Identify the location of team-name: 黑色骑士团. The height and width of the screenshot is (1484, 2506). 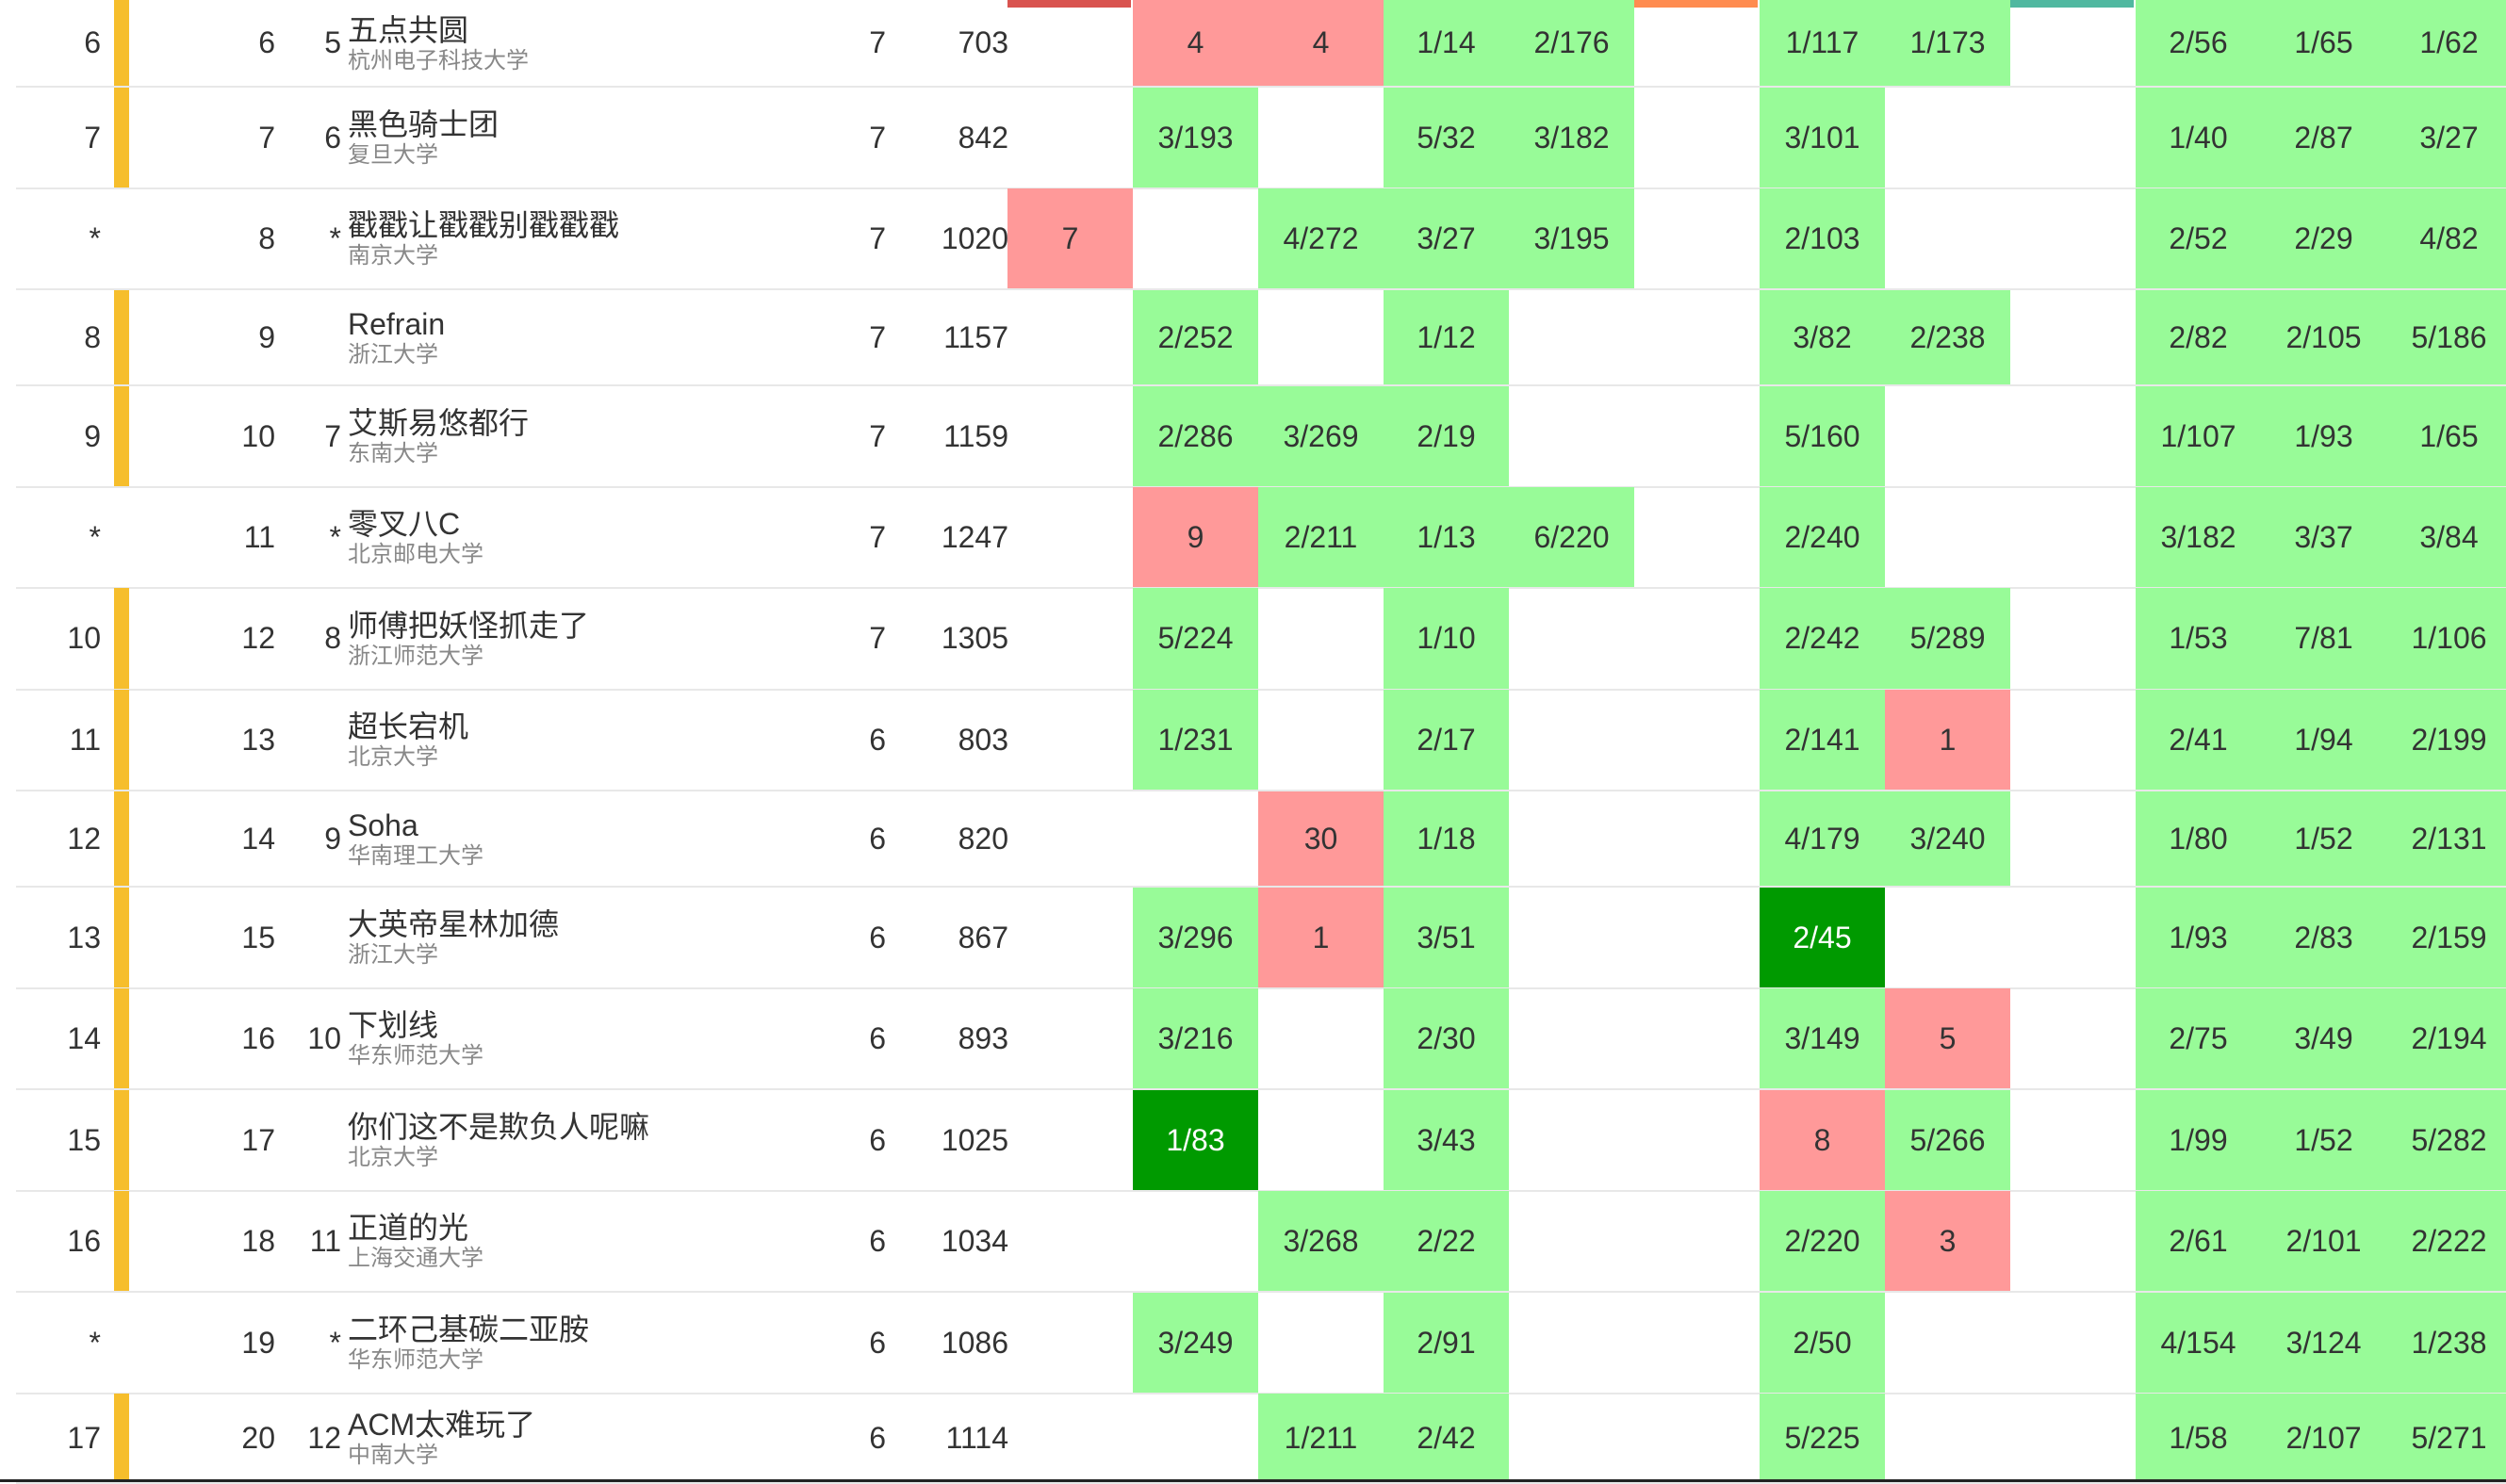
(424, 124).